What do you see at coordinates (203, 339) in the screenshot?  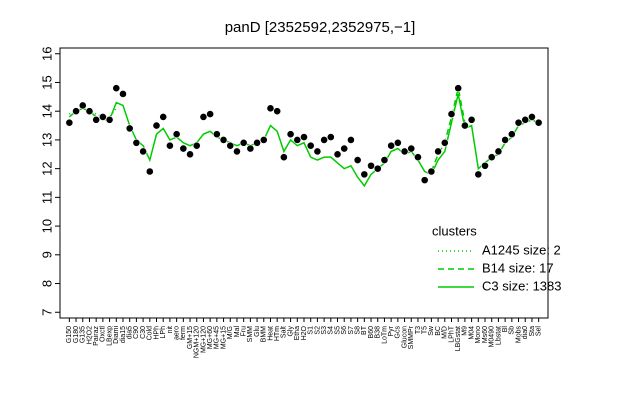 I see `x-tick-label: MG+120` at bounding box center [203, 339].